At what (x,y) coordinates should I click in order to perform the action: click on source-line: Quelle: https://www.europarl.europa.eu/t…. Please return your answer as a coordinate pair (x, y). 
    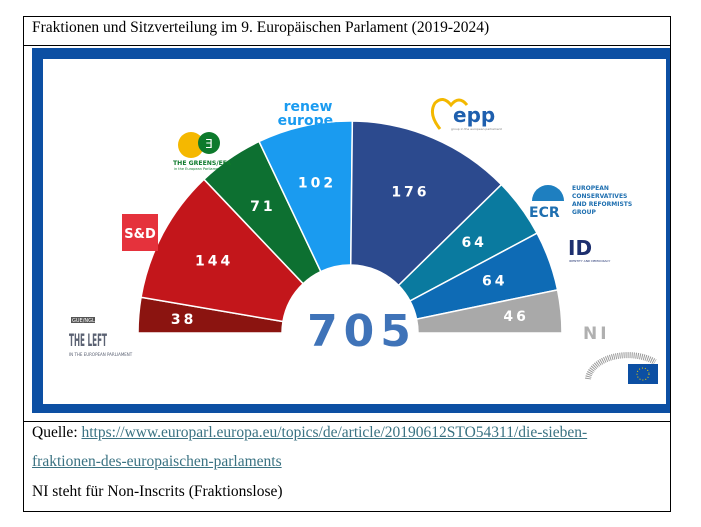
    Looking at the image, I should click on (309, 433).